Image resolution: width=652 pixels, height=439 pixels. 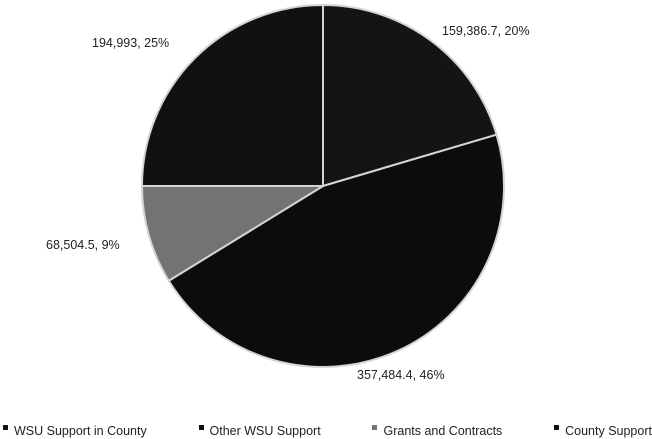 I want to click on slice-label-wsu-support-in-county: 159,386.7, 20%, so click(x=486, y=31).